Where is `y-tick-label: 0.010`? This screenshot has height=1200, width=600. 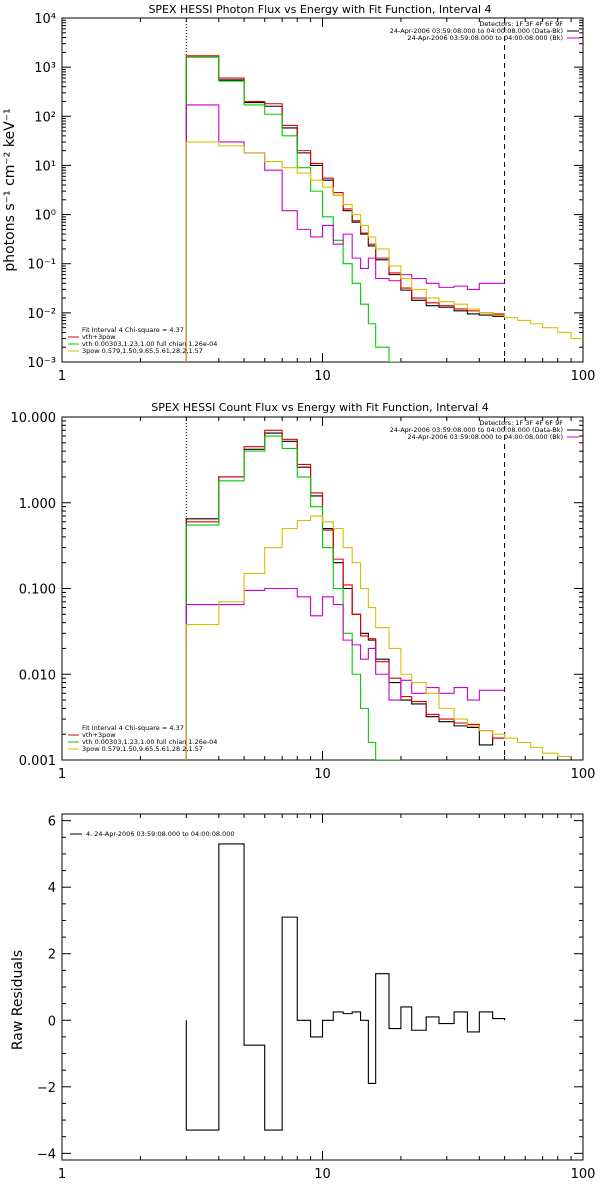 y-tick-label: 0.010 is located at coordinates (37, 675).